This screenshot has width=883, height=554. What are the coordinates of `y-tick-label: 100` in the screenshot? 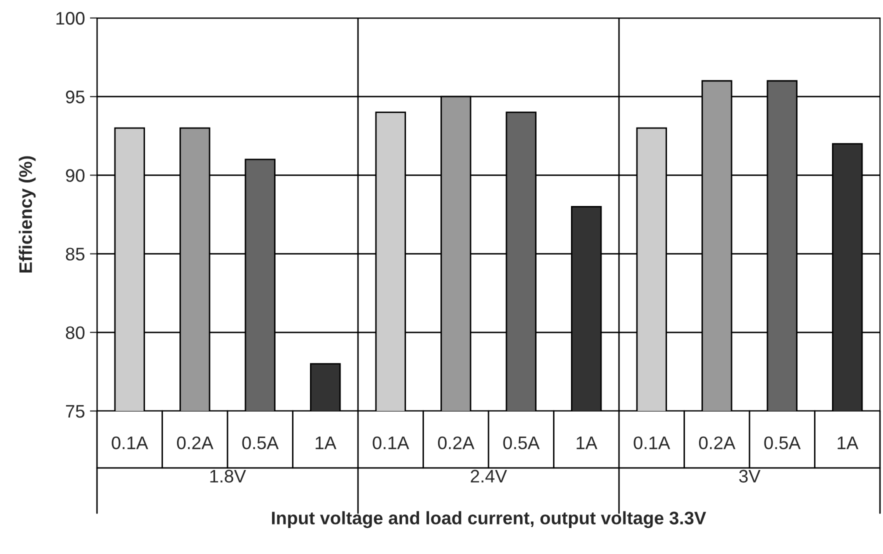 It's located at (70, 18).